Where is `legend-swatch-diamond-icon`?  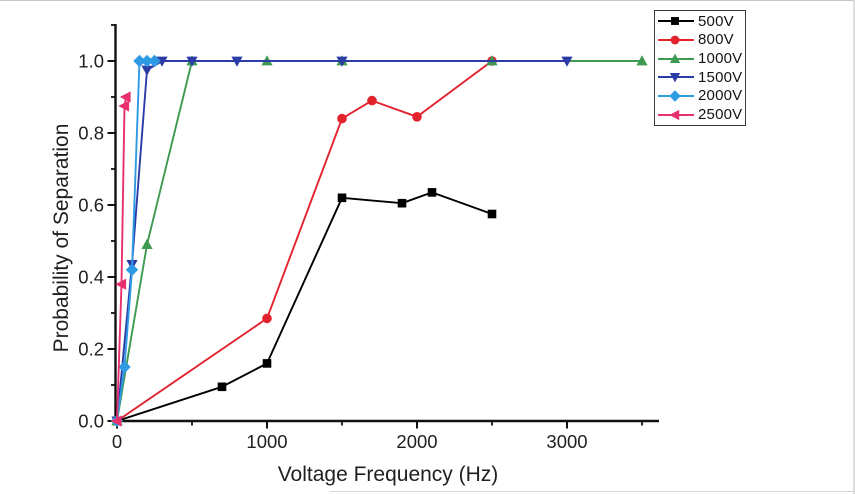 legend-swatch-diamond-icon is located at coordinates (676, 96).